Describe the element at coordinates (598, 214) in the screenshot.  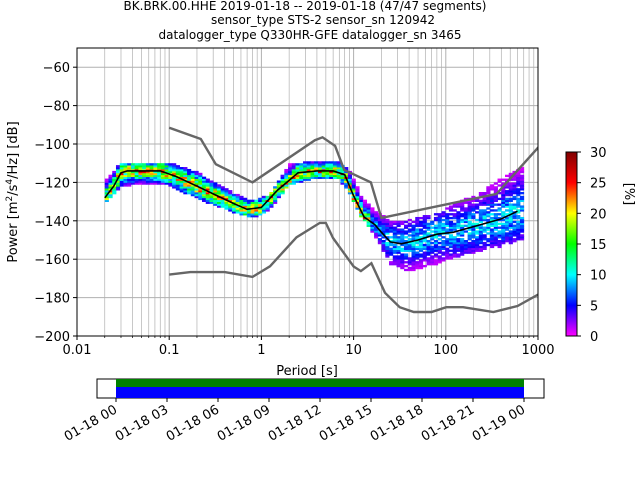
I see `colorbar-tick-label: 20` at that location.